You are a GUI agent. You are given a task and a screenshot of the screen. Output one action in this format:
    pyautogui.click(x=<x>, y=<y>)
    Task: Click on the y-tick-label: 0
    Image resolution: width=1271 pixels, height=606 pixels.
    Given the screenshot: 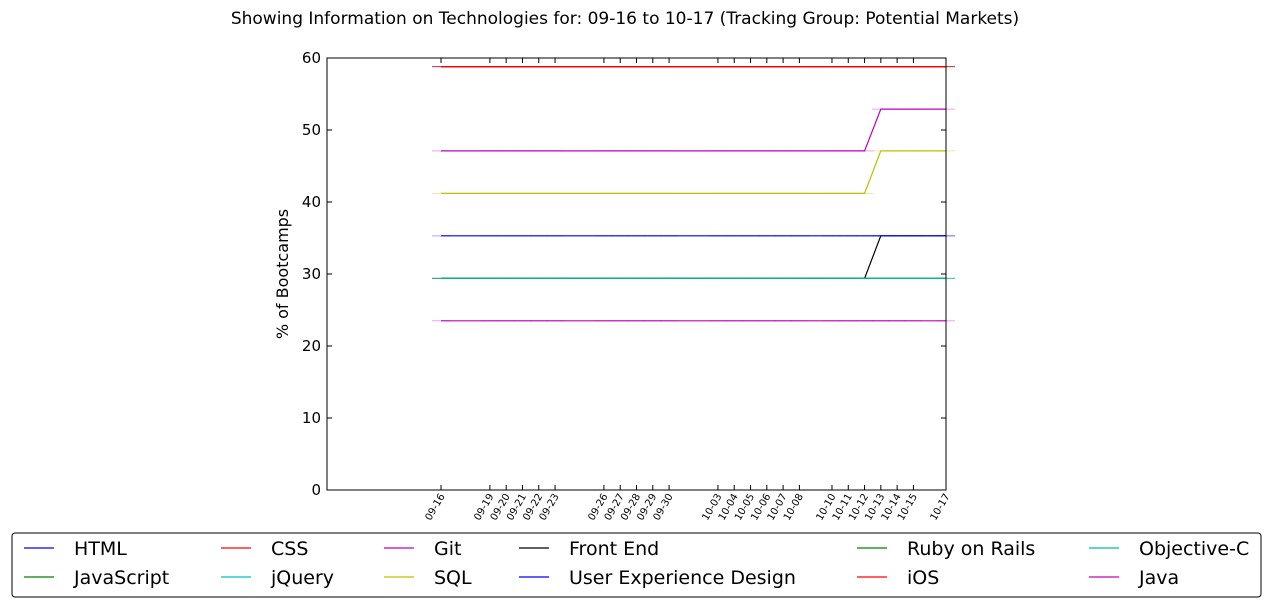 What is the action you would take?
    pyautogui.click(x=316, y=490)
    